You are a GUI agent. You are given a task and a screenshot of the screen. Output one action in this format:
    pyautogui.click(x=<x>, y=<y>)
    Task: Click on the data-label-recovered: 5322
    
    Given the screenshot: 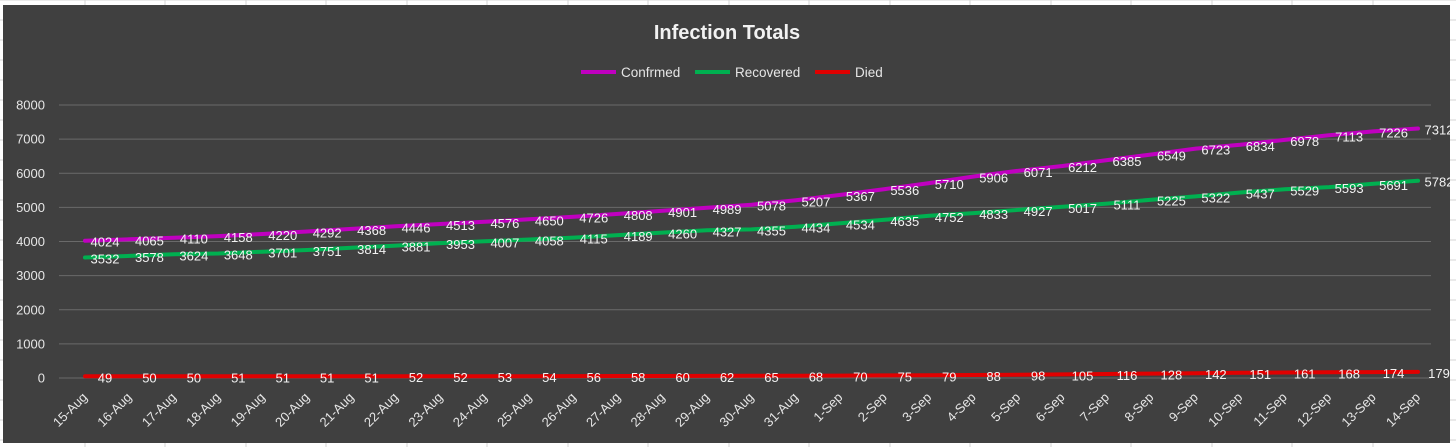 What is the action you would take?
    pyautogui.click(x=1215, y=197)
    